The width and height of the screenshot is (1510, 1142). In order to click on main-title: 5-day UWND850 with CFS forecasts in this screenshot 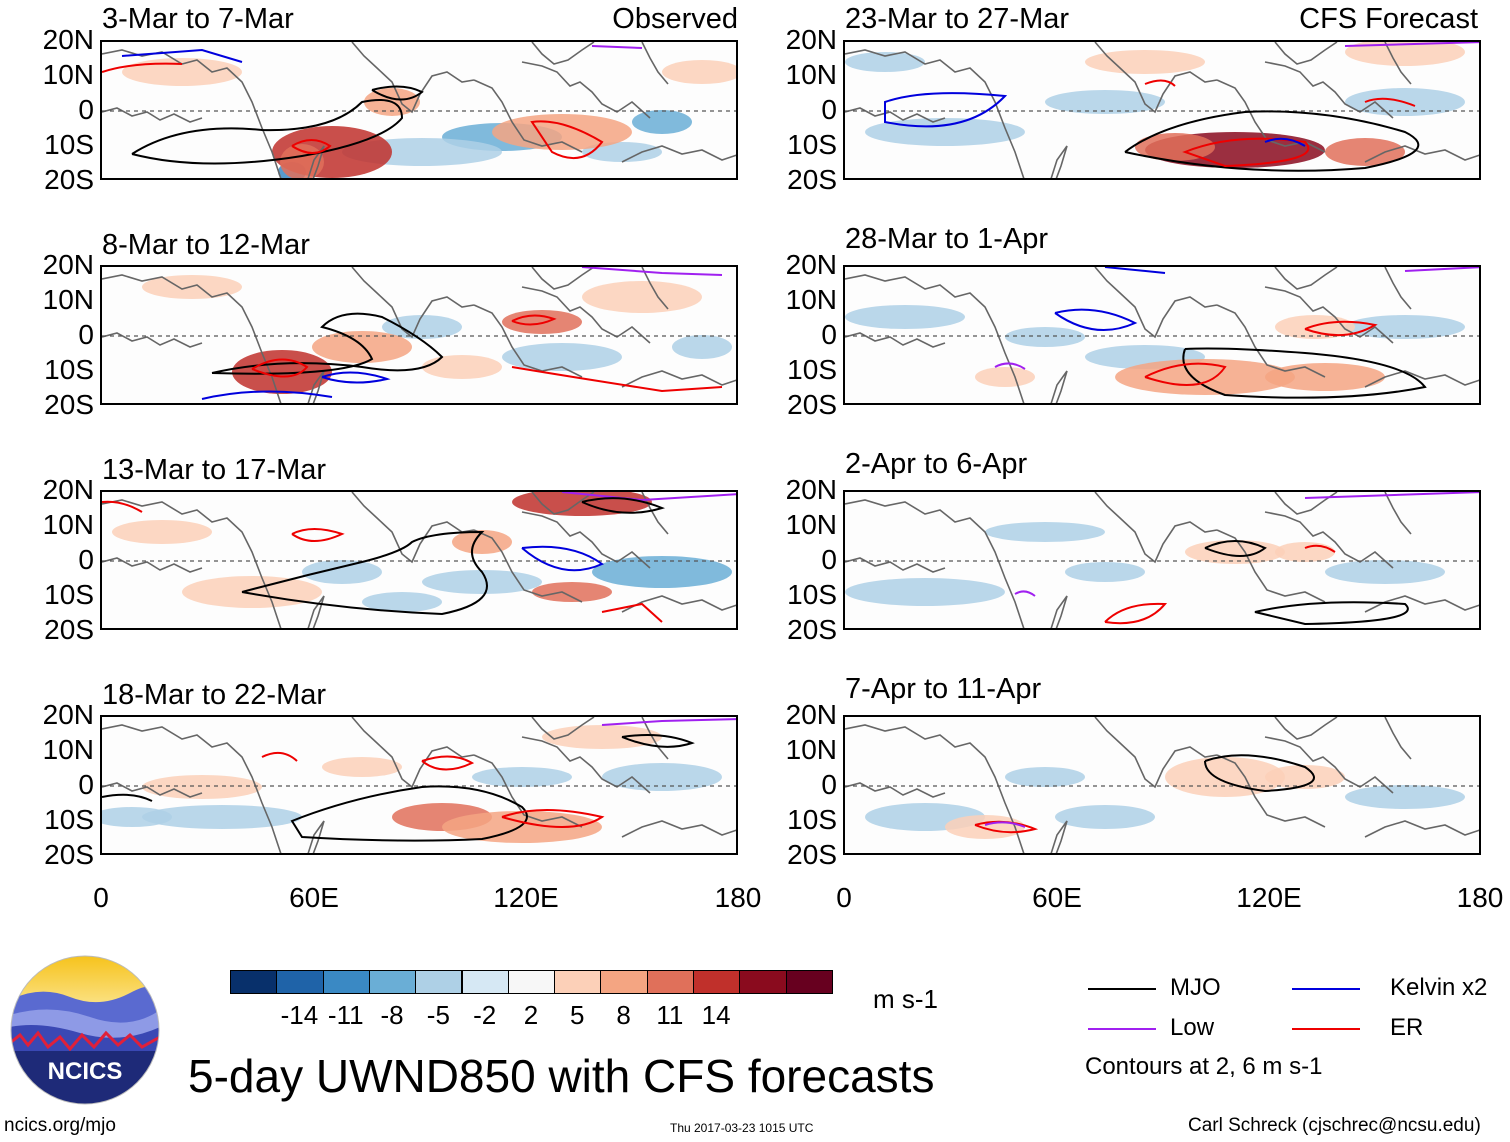, I will do `click(561, 1076)`.